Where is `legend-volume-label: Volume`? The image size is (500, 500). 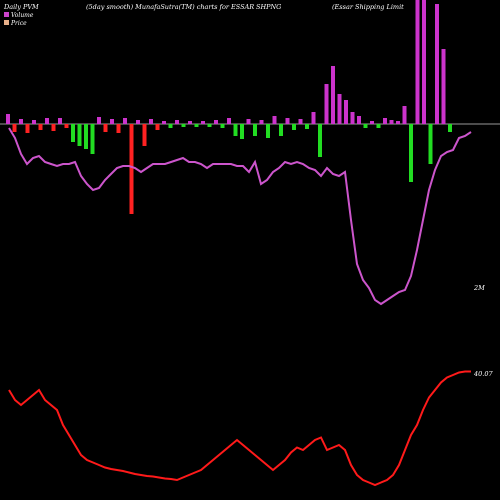
legend-volume-label: Volume is located at coordinates (22, 15).